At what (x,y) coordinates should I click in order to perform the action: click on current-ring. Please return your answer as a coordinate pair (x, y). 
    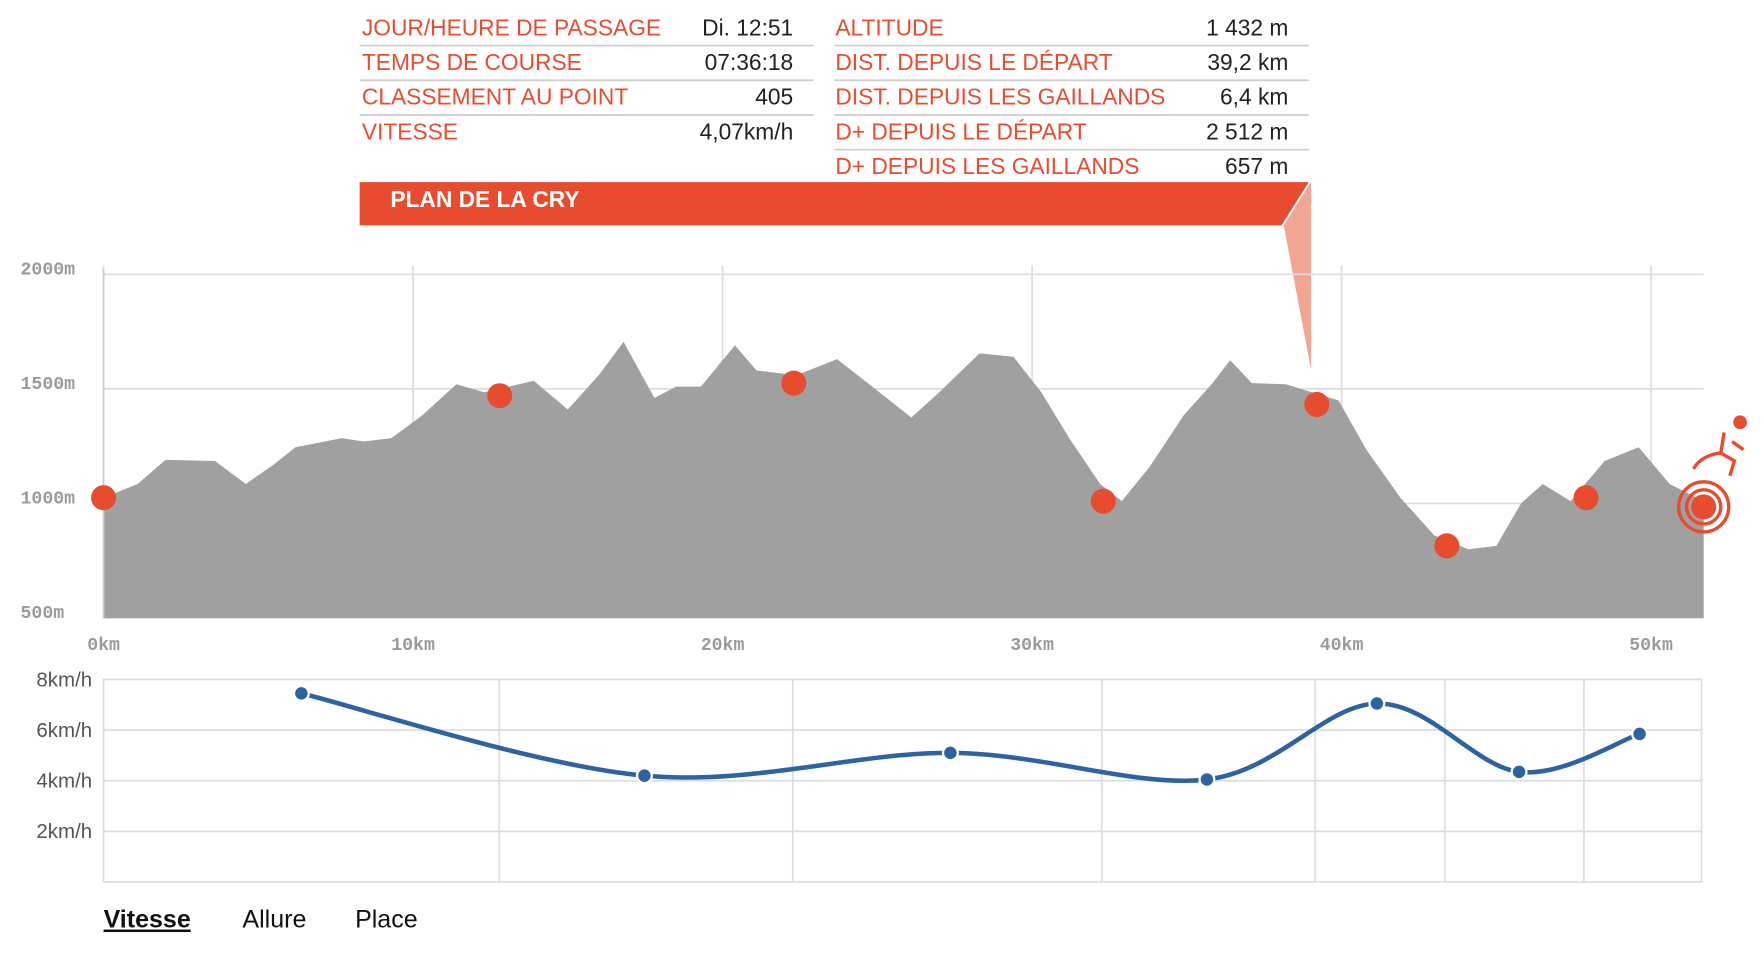
    Looking at the image, I should click on (1703, 507).